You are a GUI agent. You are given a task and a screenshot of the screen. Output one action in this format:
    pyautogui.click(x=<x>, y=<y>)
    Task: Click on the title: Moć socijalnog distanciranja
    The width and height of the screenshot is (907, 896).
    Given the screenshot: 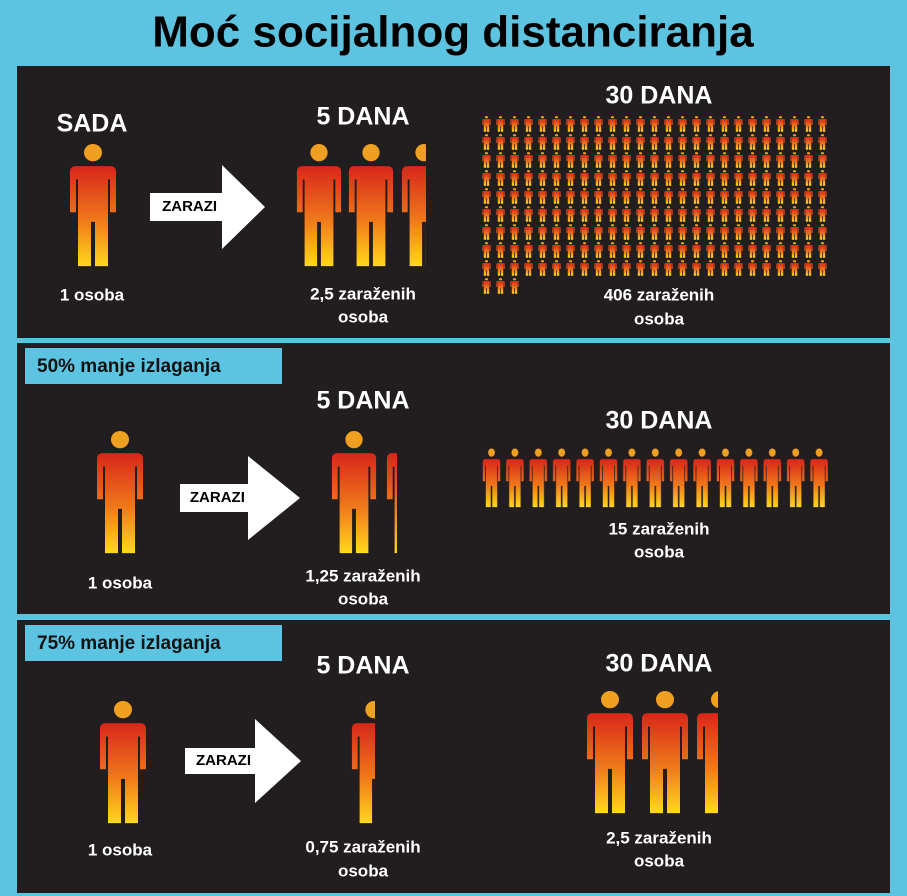 What is the action you would take?
    pyautogui.click(x=453, y=32)
    